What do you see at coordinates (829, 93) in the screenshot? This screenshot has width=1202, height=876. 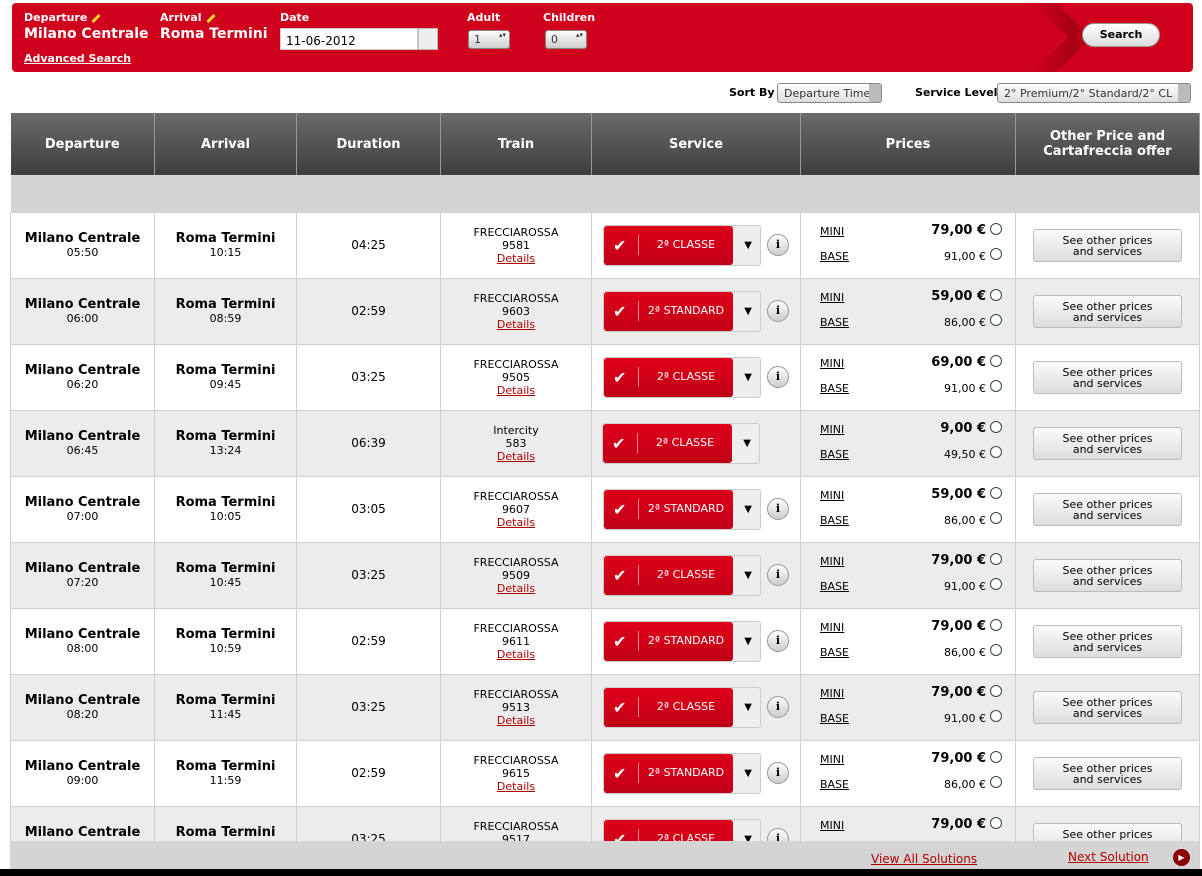 I see `sort-by-select: Departure Time` at bounding box center [829, 93].